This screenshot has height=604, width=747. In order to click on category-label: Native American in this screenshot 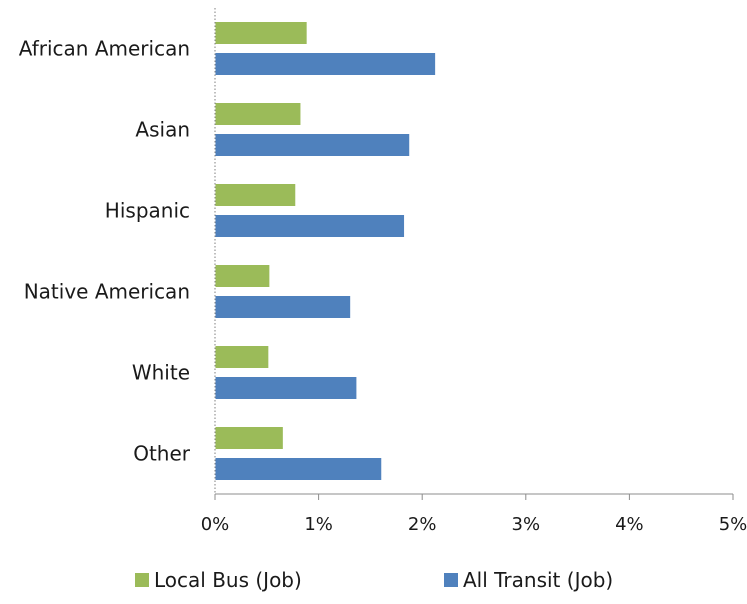, I will do `click(107, 292)`.